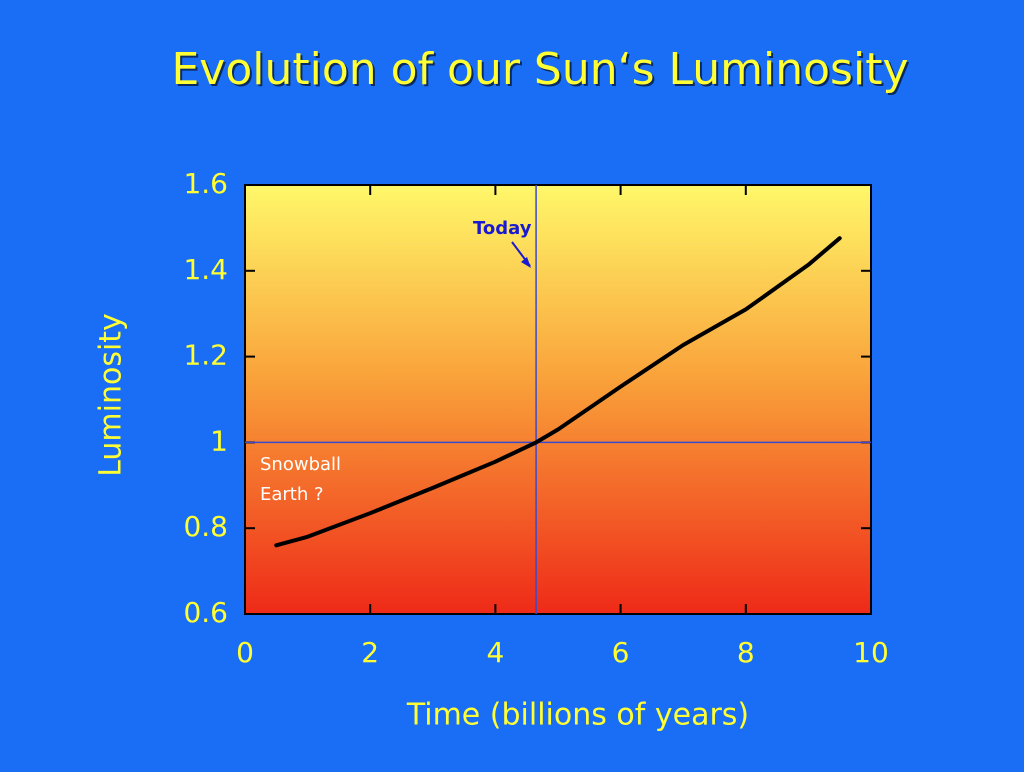 The width and height of the screenshot is (1024, 772). Describe the element at coordinates (871, 652) in the screenshot. I see `x-tick-label: 10` at that location.